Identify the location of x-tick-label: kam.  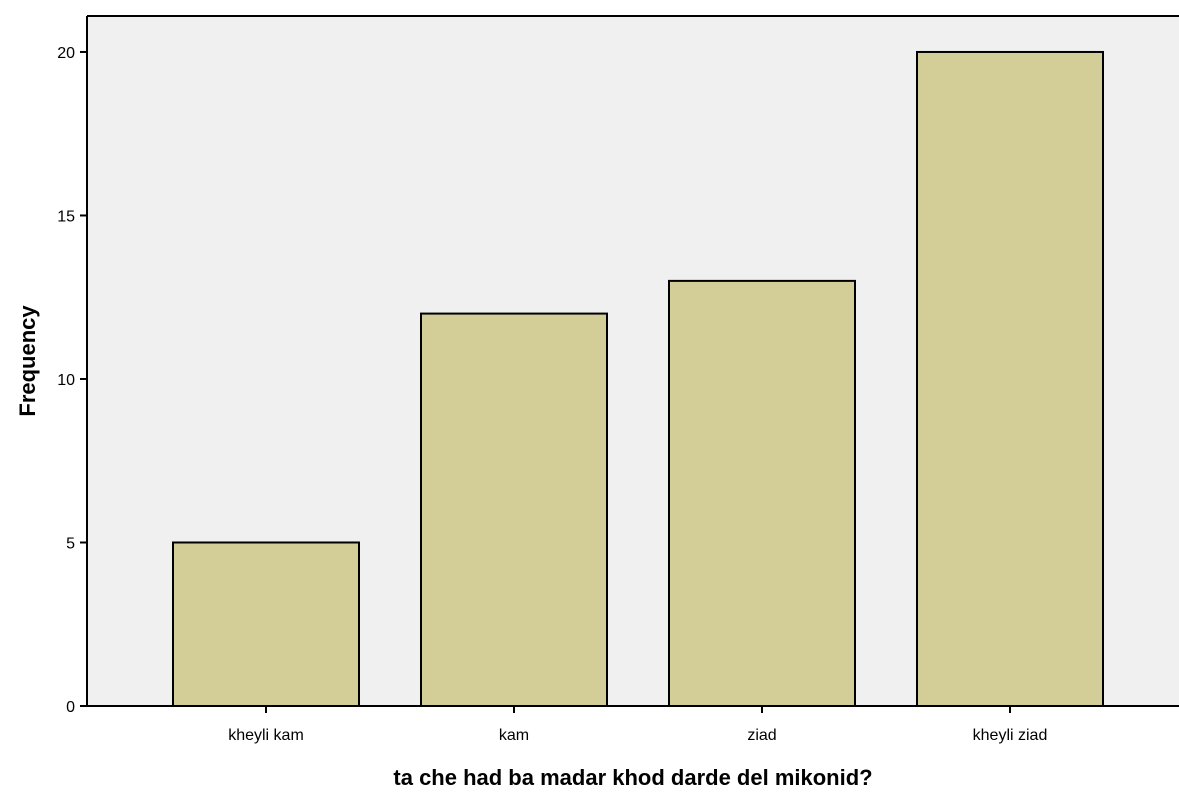
(514, 735).